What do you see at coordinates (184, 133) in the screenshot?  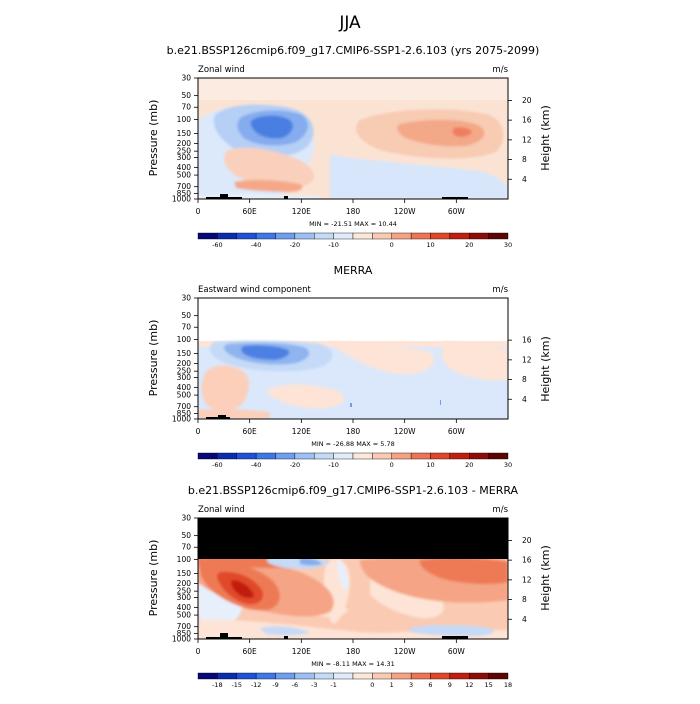 I see `y-tick-label: 150` at bounding box center [184, 133].